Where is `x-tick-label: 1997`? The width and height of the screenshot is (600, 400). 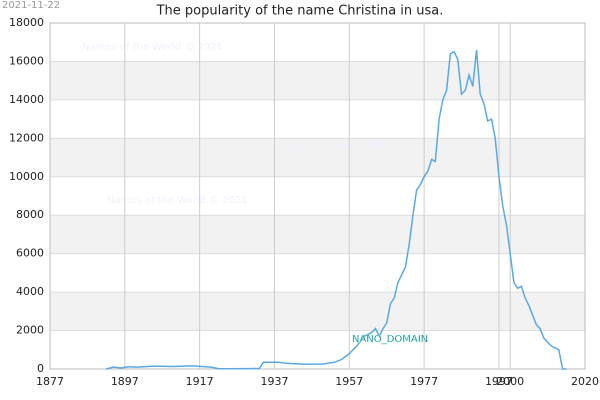
x-tick-label: 1997 is located at coordinates (499, 381).